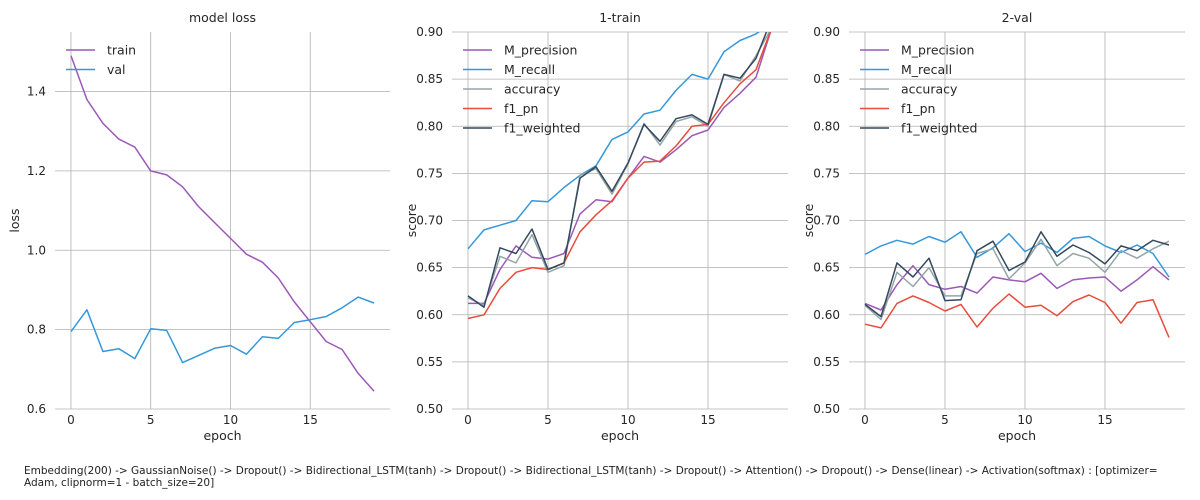  I want to click on series-line-accuracy, so click(1017, 279).